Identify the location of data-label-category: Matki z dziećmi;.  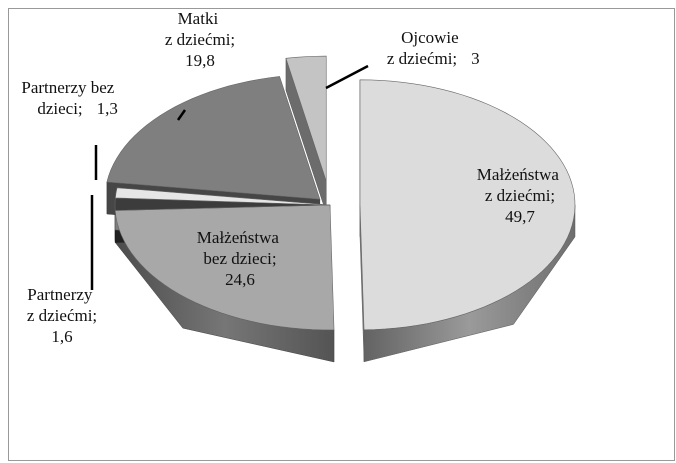
(200, 29).